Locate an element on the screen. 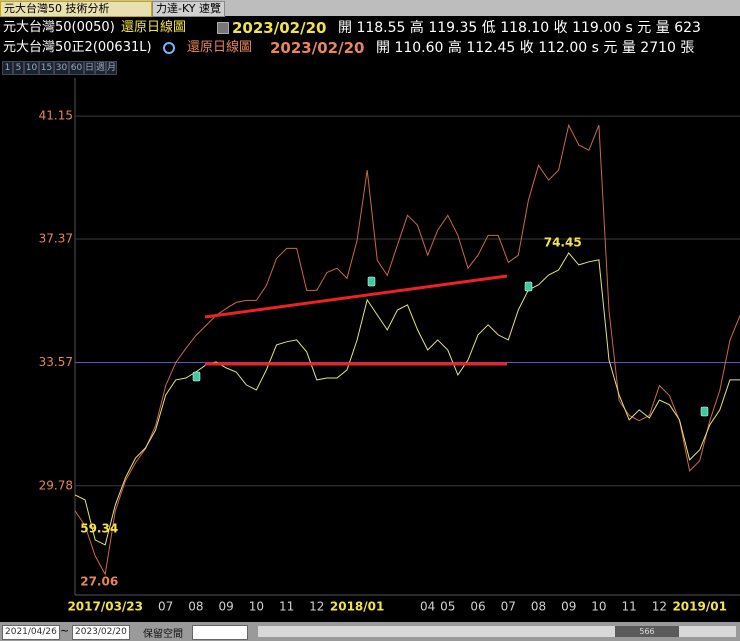 This screenshot has width=740, height=641. value-label: 27.06 is located at coordinates (99, 582).